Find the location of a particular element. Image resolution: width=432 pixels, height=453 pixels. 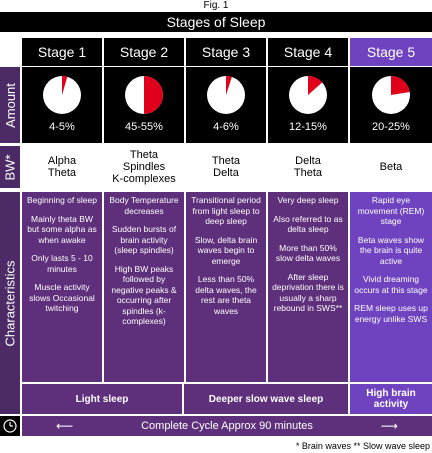

row-label-amount-text: Amount is located at coordinates (10, 105).